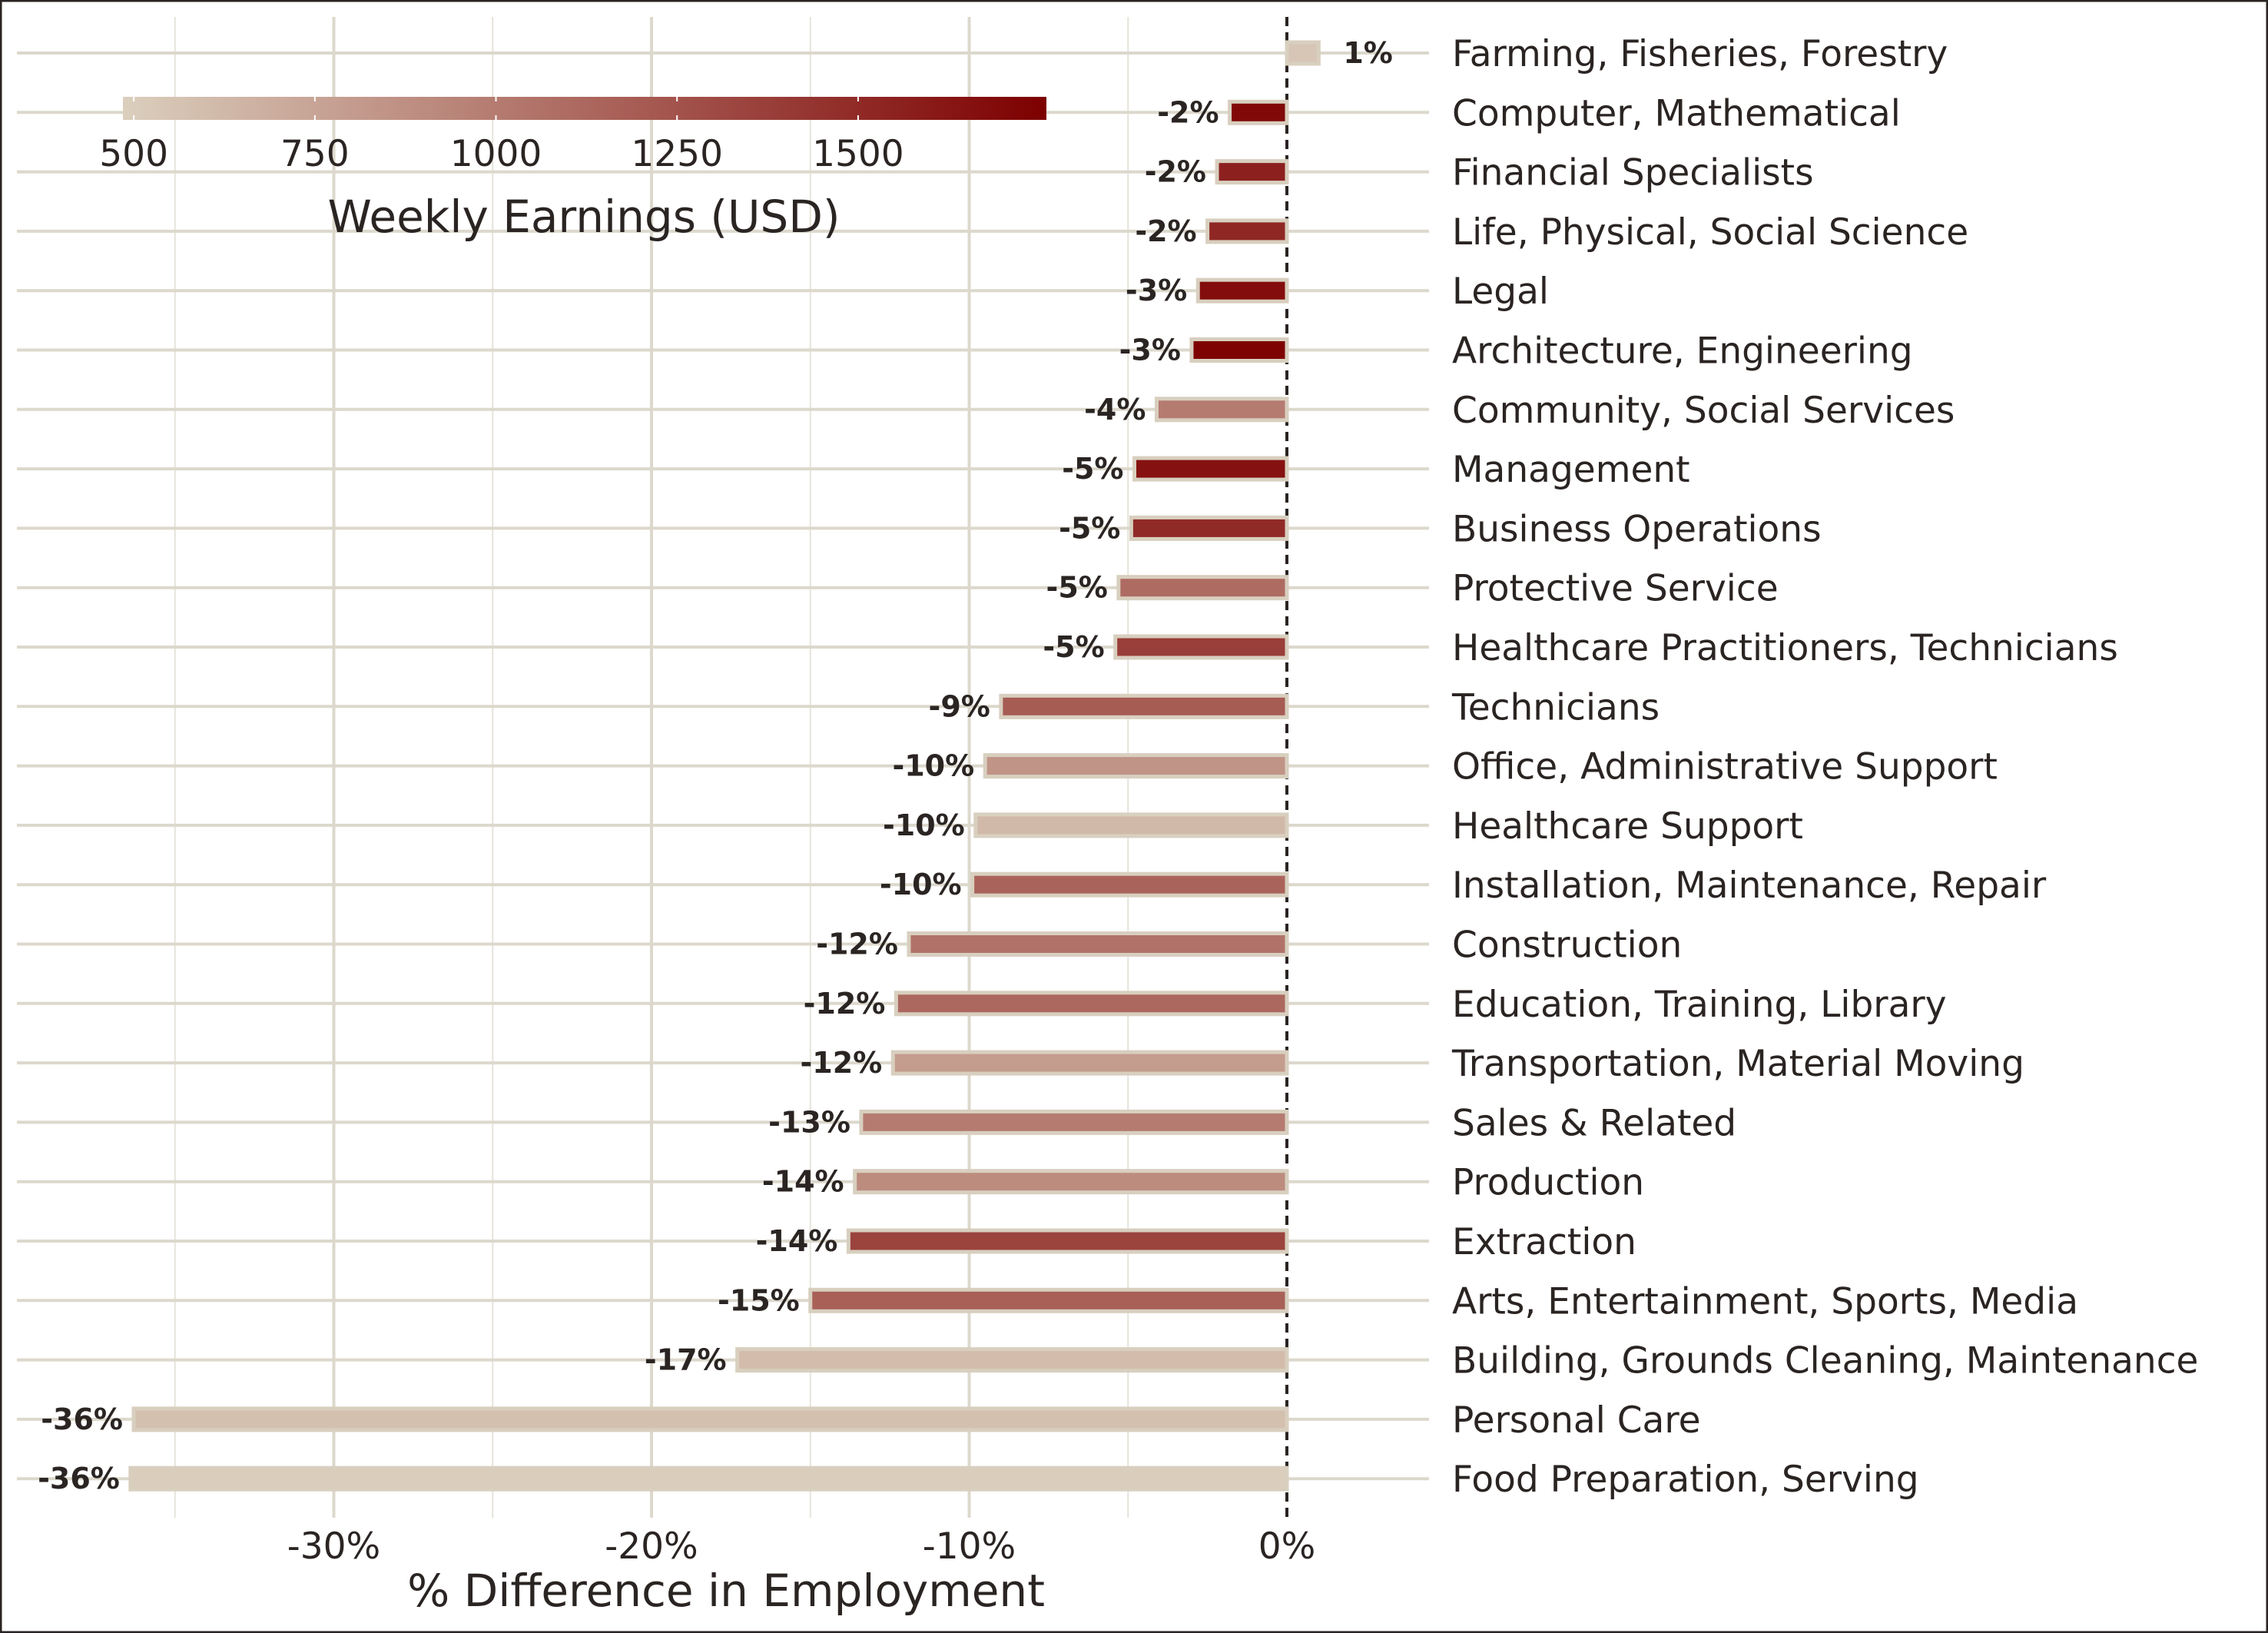 This screenshot has height=1633, width=2268. I want to click on category-label: Financial Specialists, so click(1633, 173).